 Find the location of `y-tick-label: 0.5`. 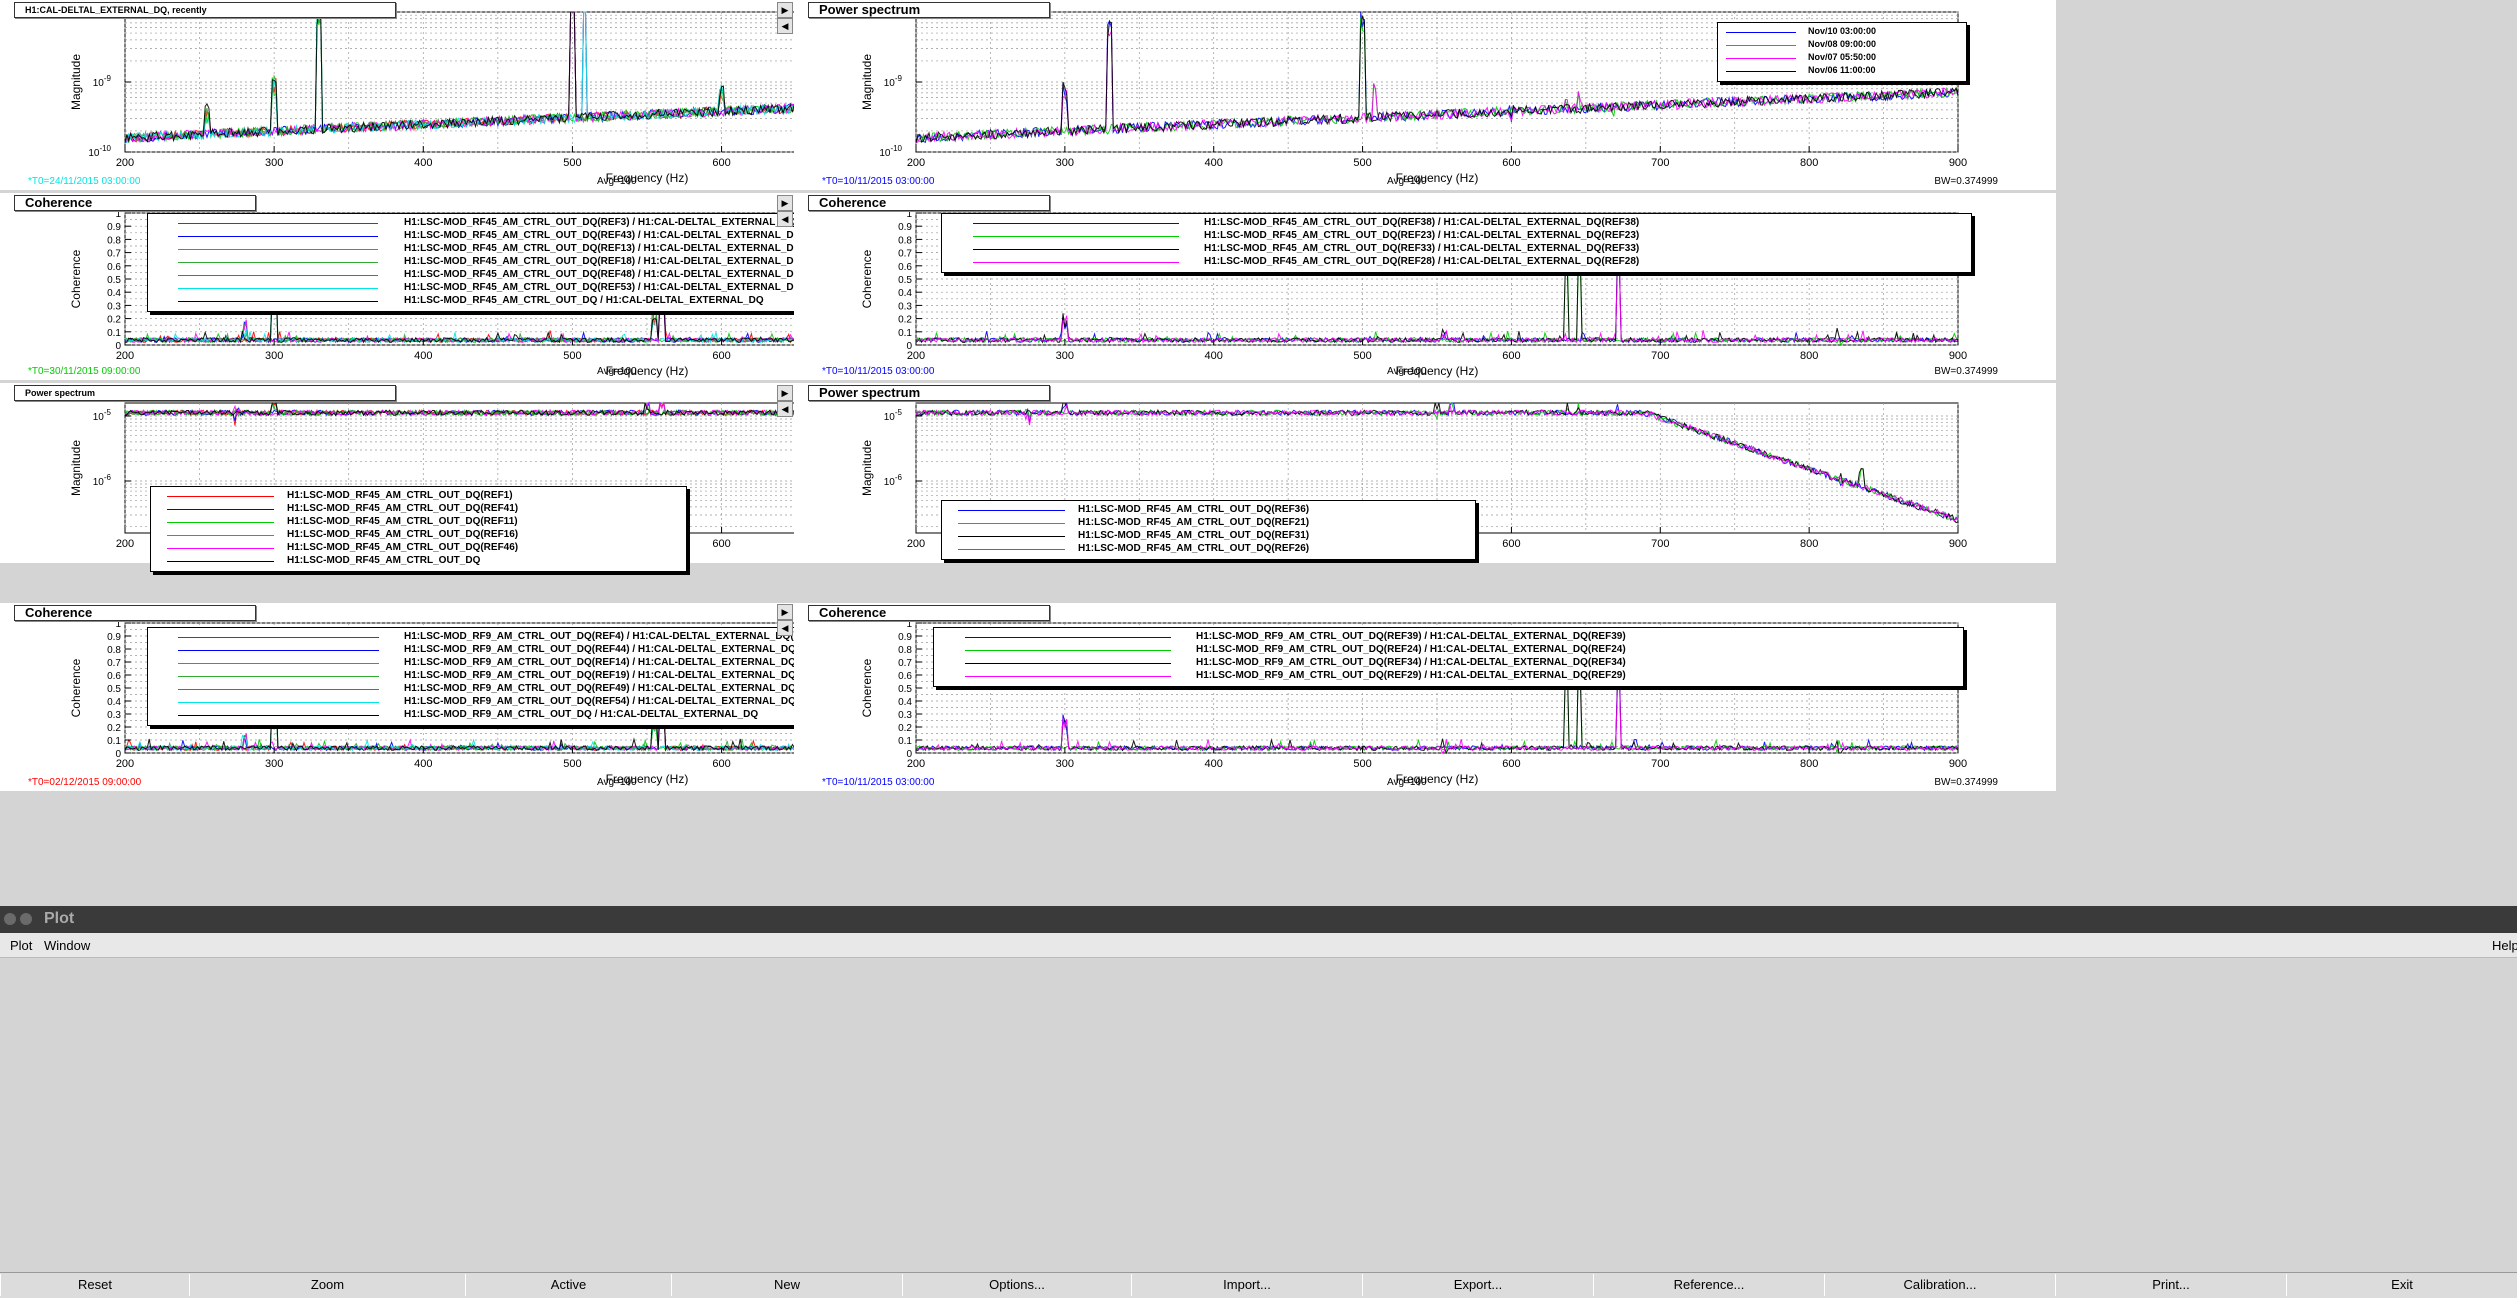

y-tick-label: 0.5 is located at coordinates (114, 280).